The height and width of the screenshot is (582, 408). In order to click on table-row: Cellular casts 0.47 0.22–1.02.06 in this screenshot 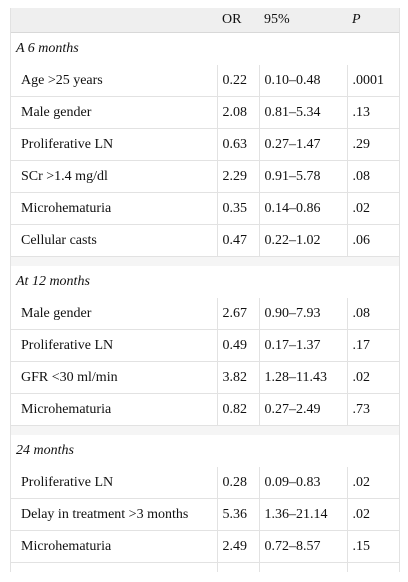, I will do `click(205, 240)`.